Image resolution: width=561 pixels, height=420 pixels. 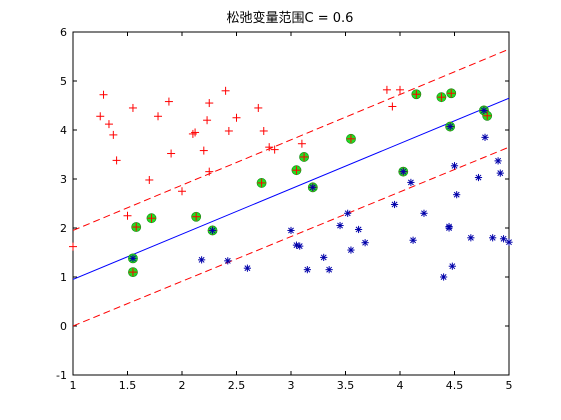 I want to click on y-tick-label: 2, so click(x=63, y=228).